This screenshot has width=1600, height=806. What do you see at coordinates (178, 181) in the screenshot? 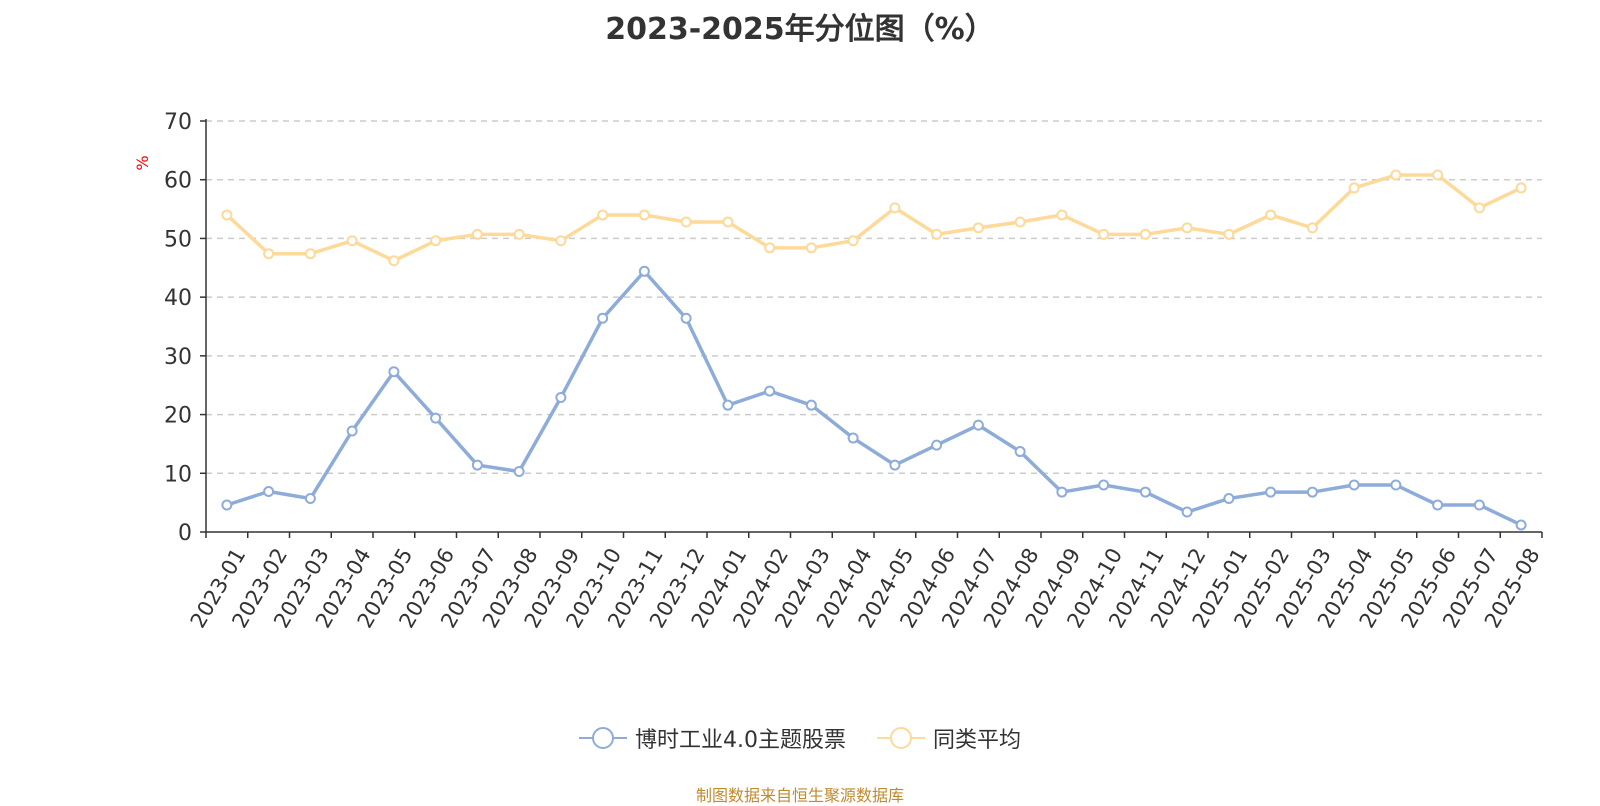
I see `y-tick-label: 60` at bounding box center [178, 181].